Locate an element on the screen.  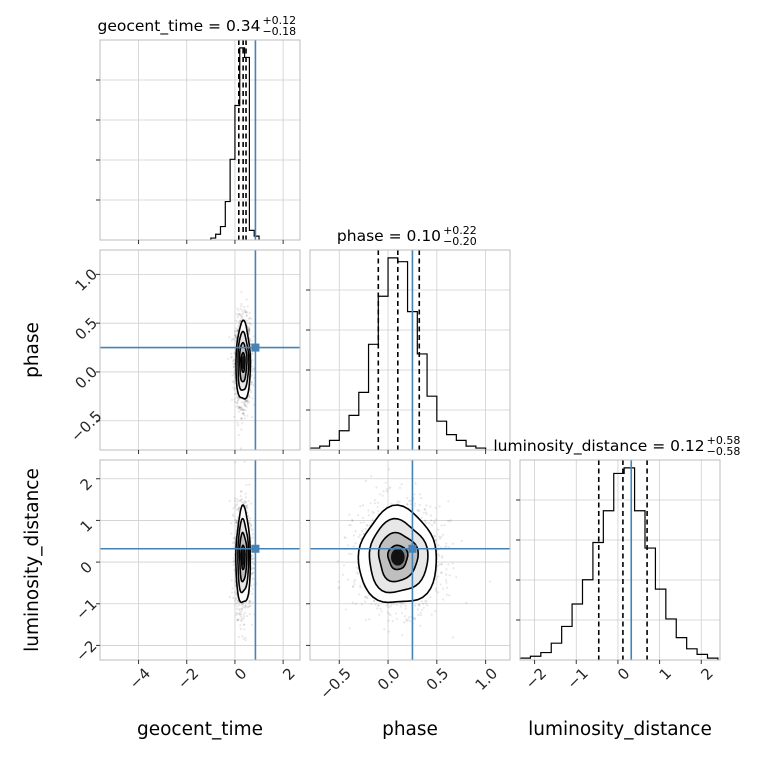
title-main: luminosity_distance = 0.12 is located at coordinates (598, 446).